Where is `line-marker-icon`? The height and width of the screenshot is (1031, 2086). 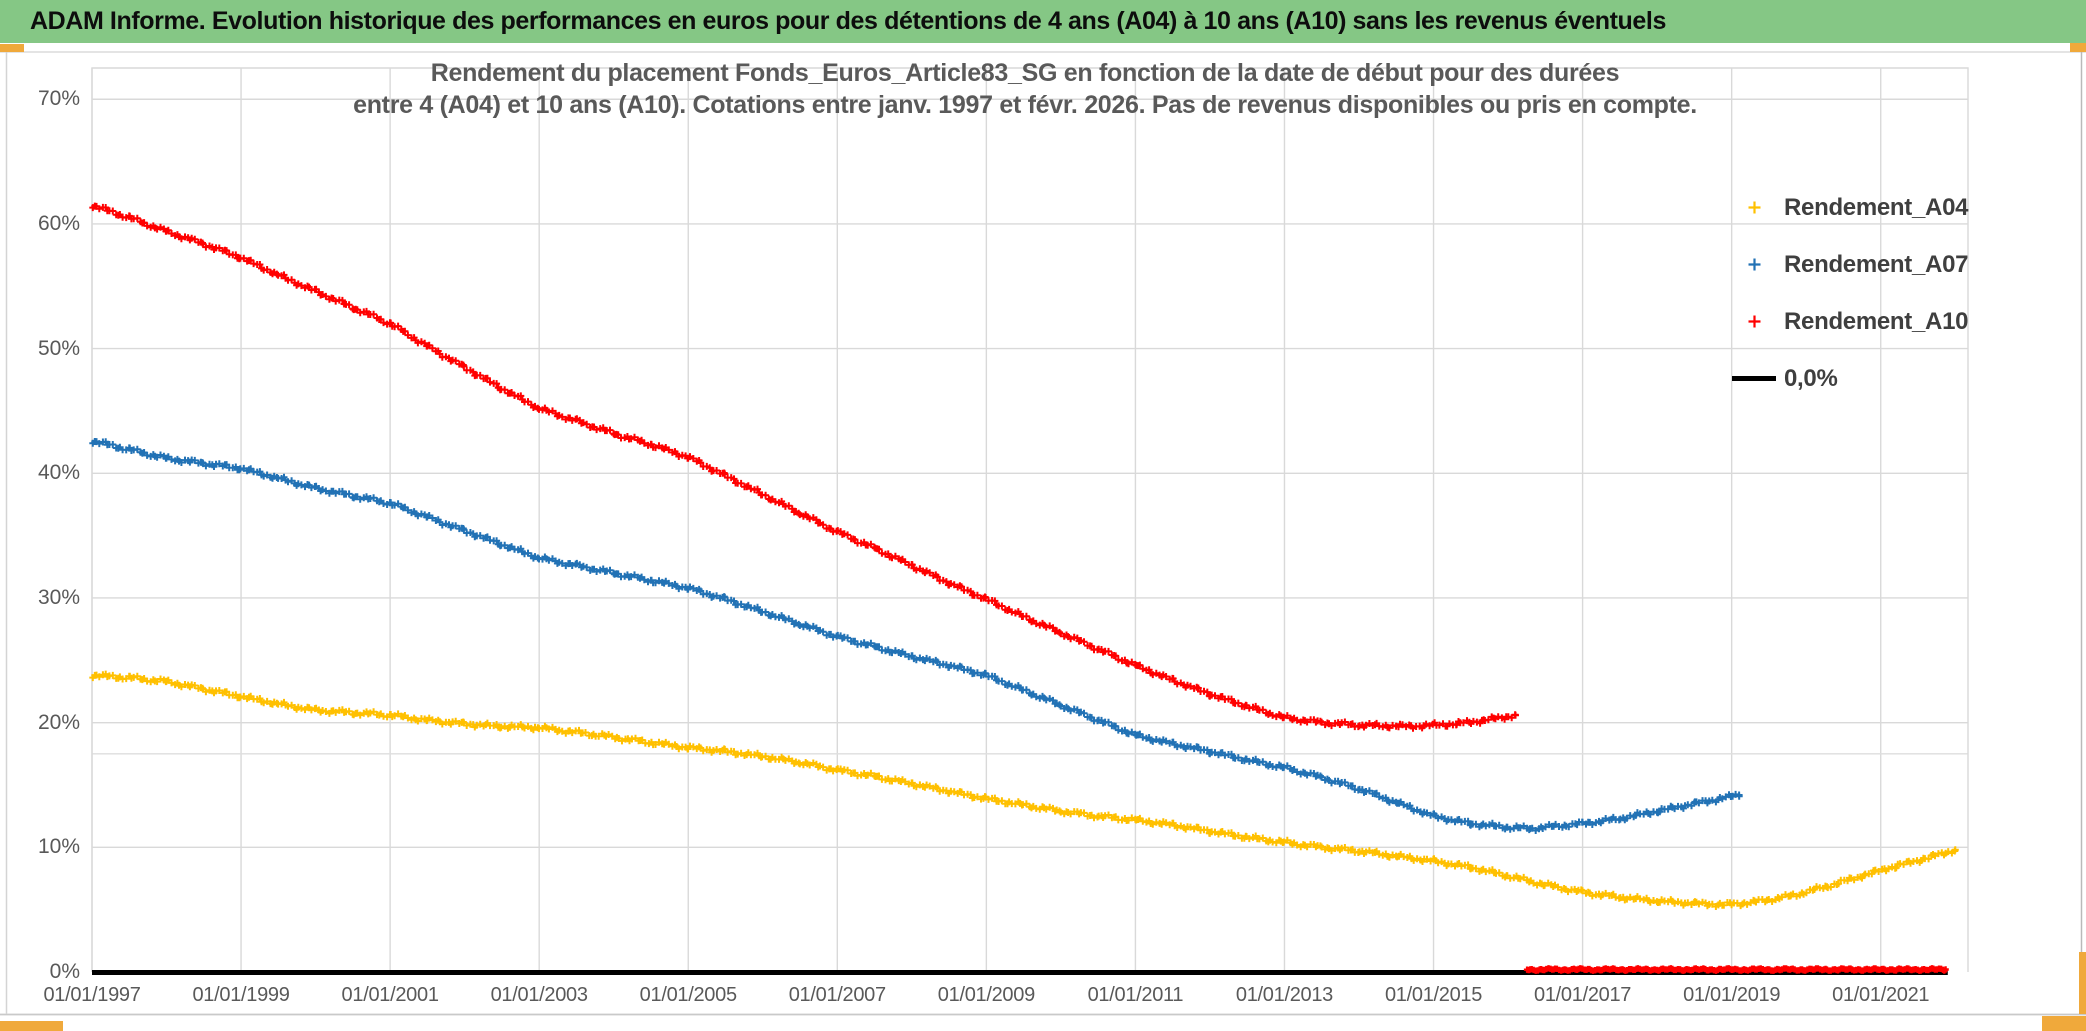
line-marker-icon is located at coordinates (1754, 378).